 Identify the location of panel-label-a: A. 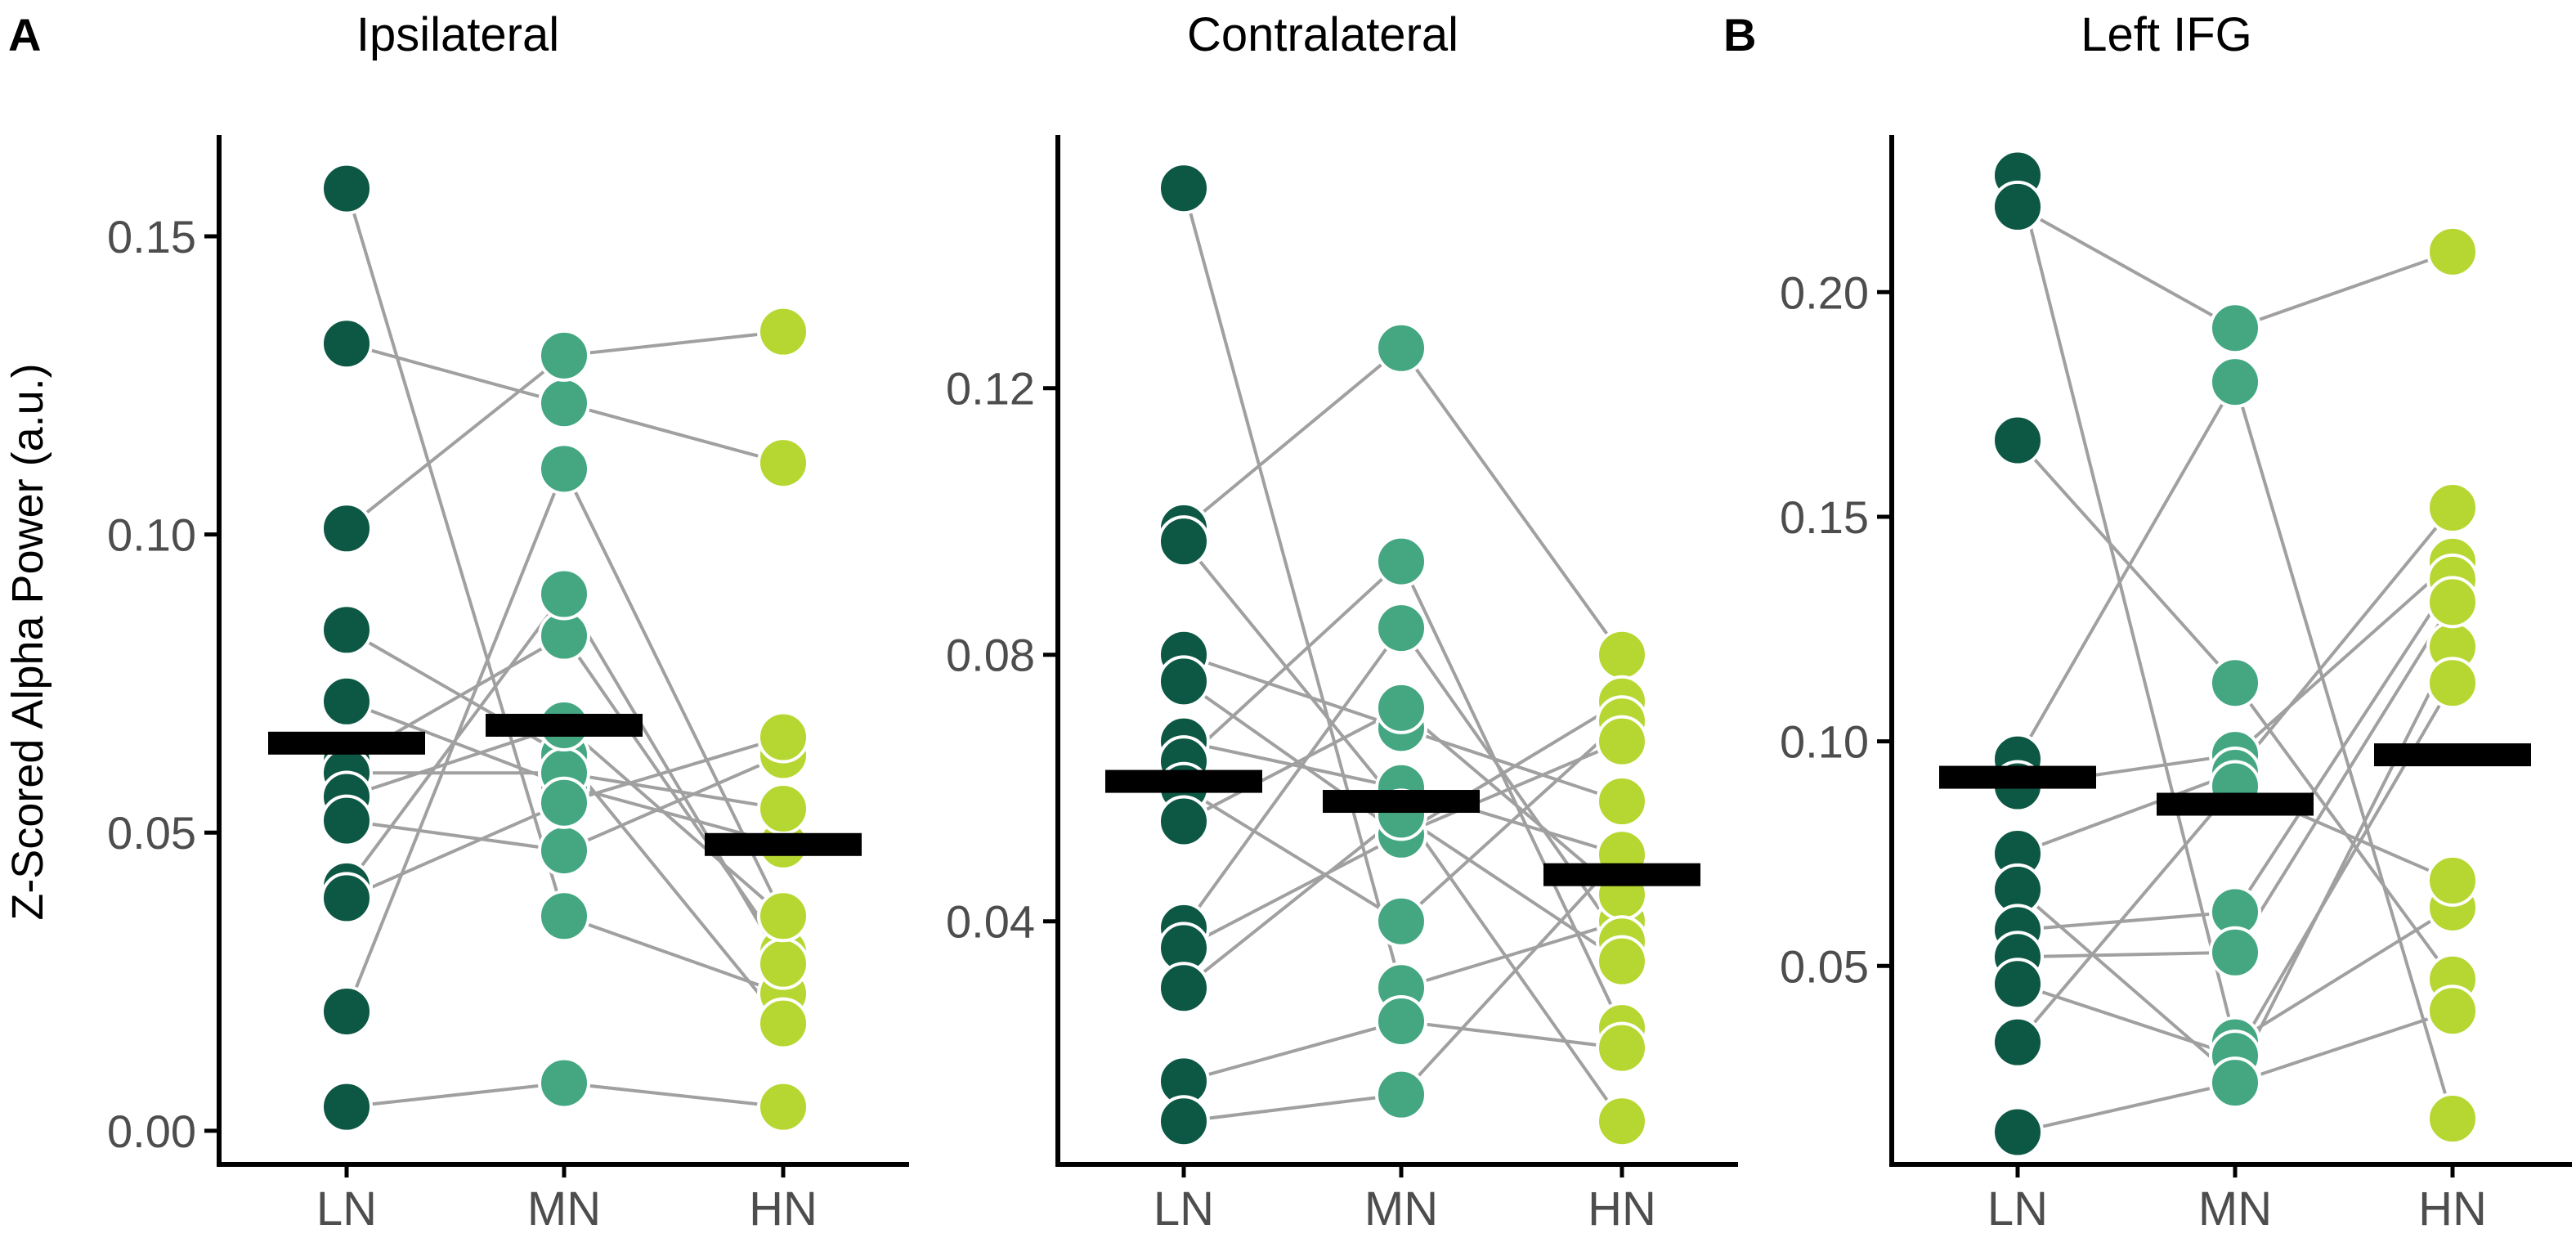
(25, 35).